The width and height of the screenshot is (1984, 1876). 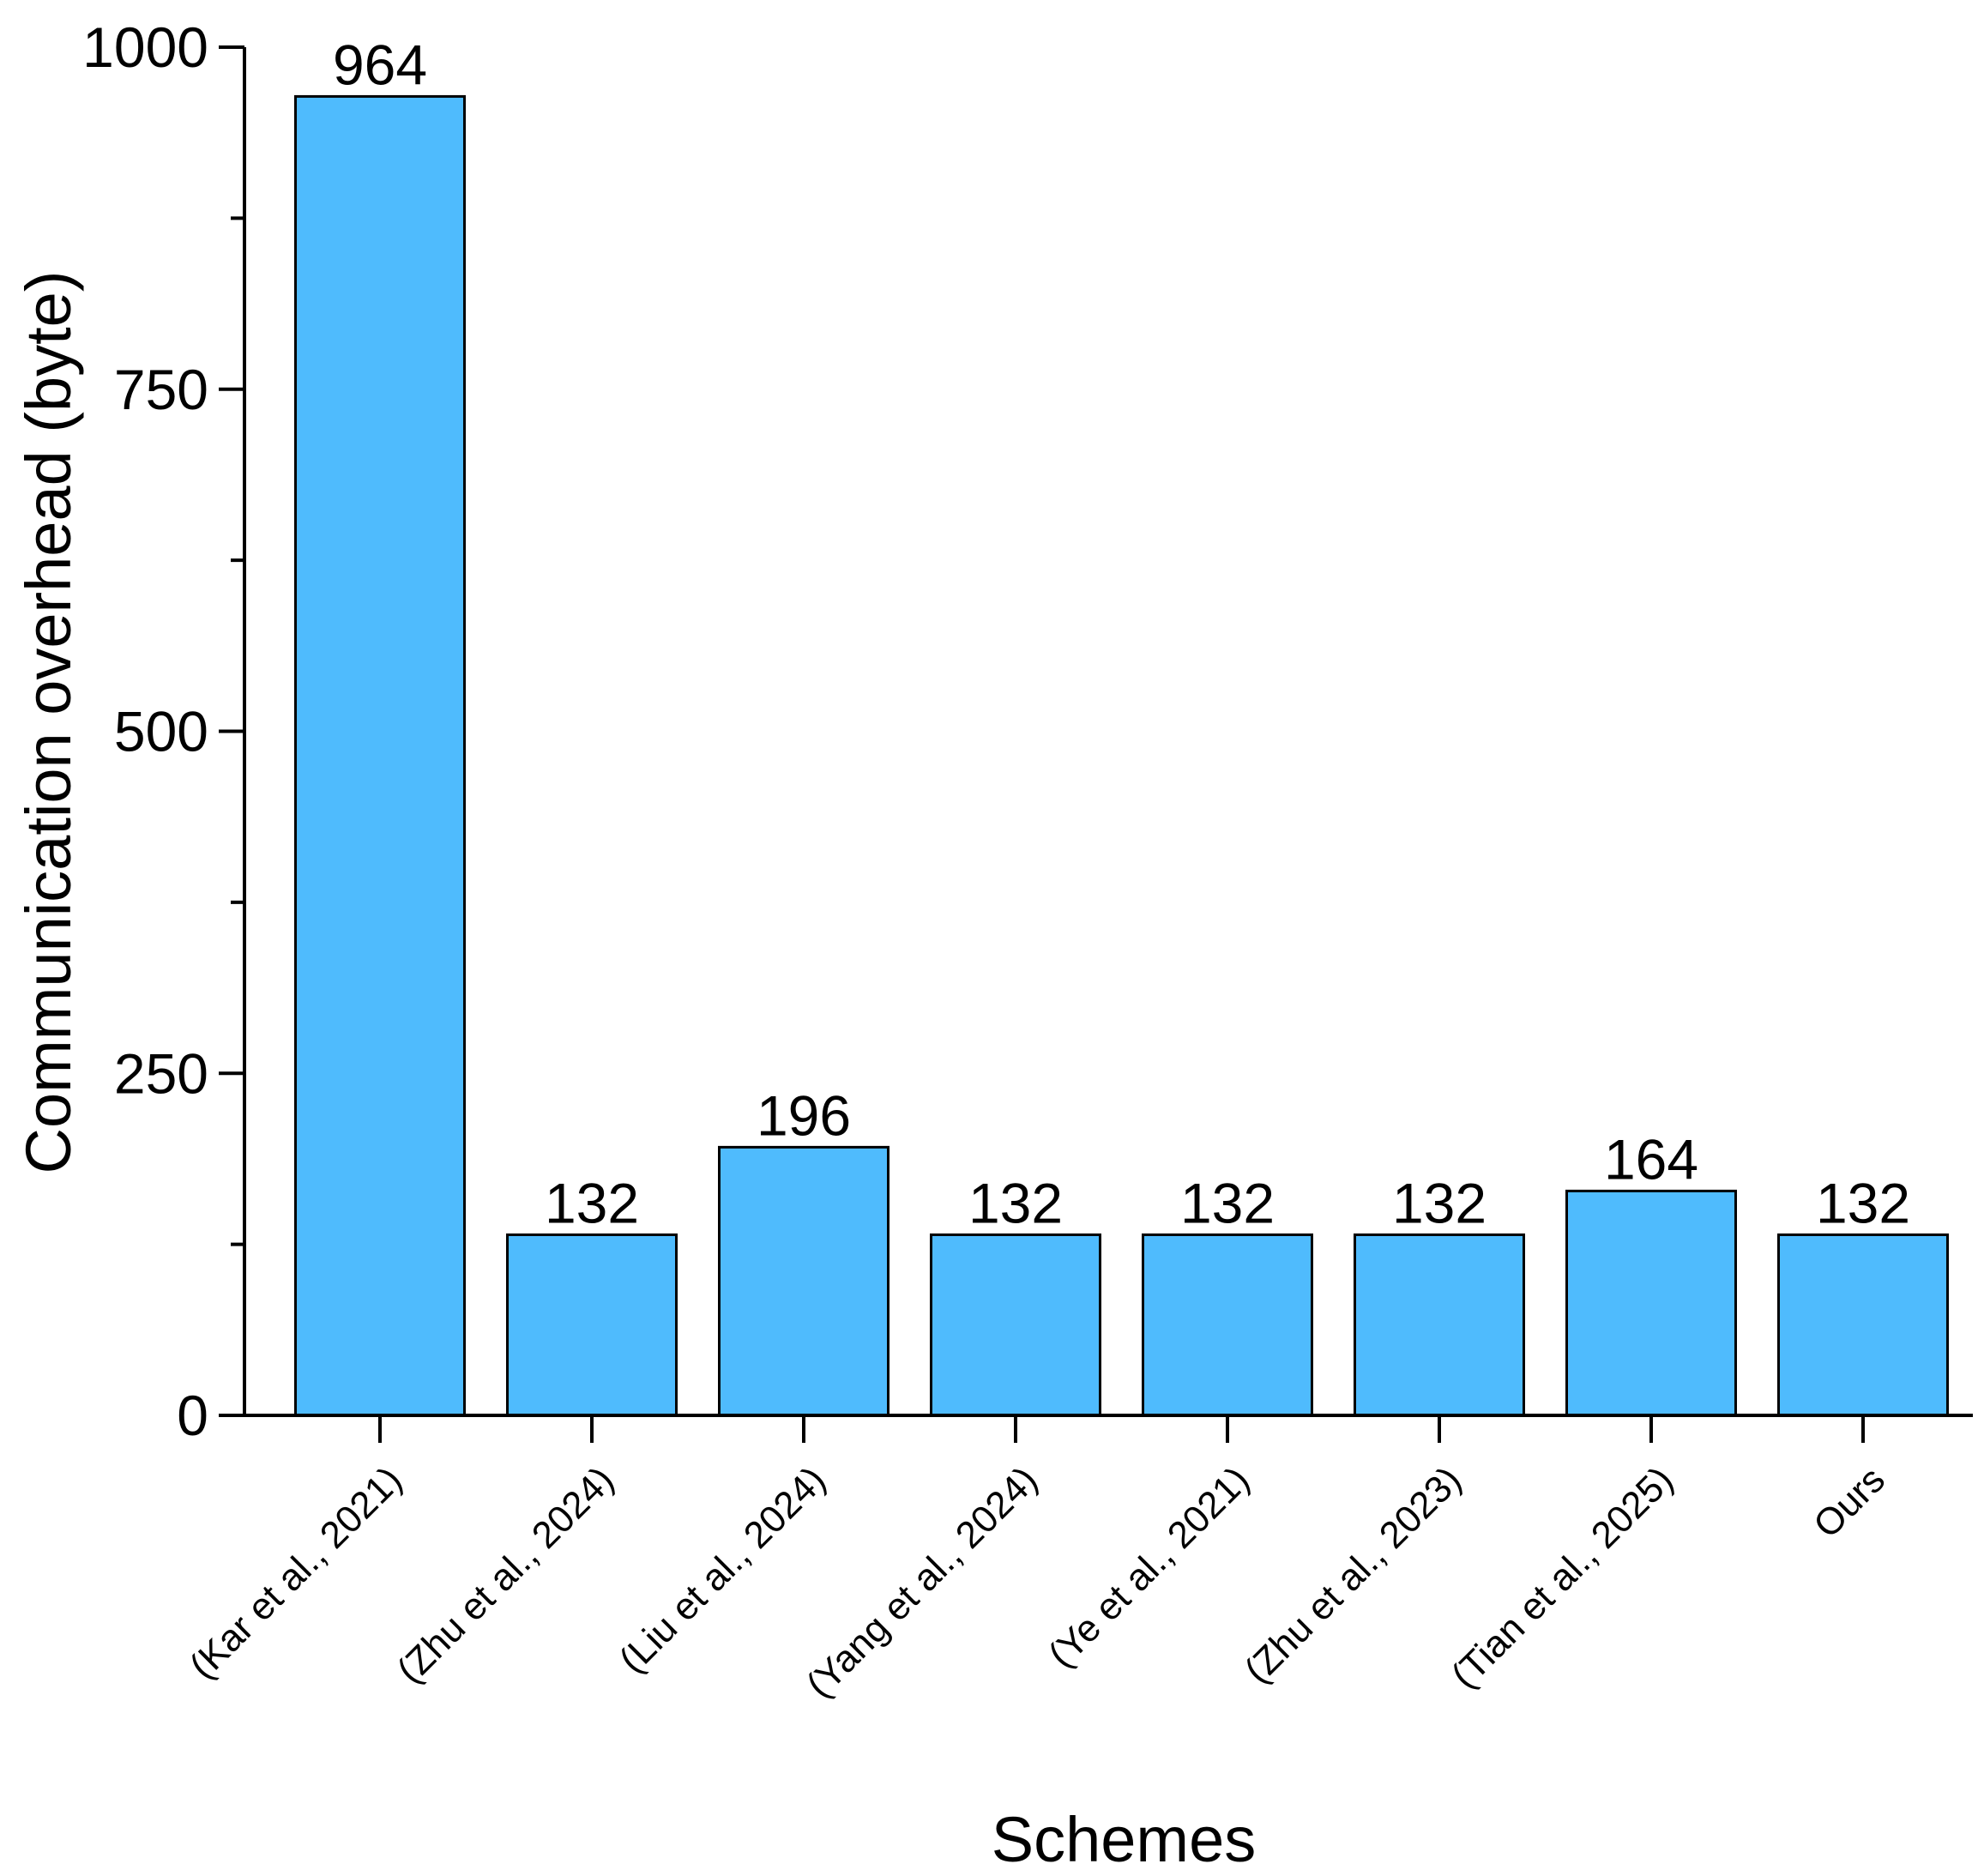 What do you see at coordinates (145, 47) in the screenshot?
I see `y-tick-label-4: 1000` at bounding box center [145, 47].